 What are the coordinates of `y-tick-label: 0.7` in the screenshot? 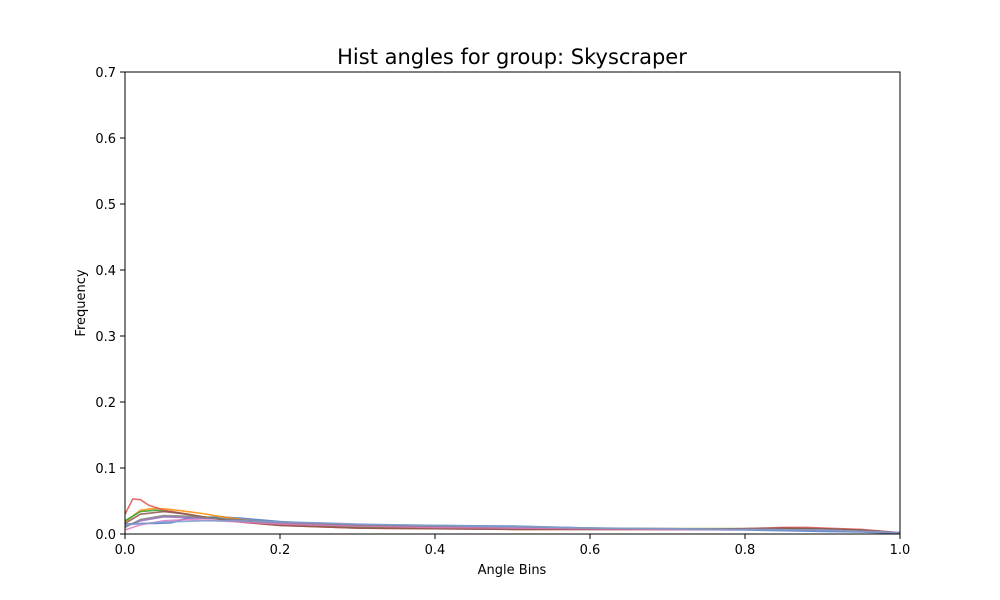 It's located at (105, 73).